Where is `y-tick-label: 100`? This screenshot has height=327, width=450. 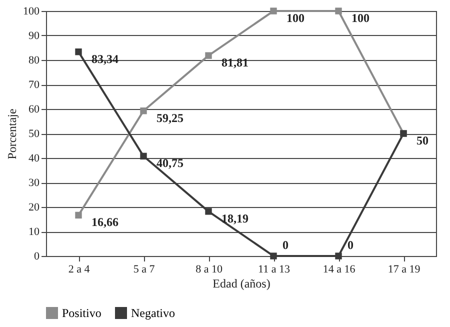 y-tick-label: 100 is located at coordinates (31, 12).